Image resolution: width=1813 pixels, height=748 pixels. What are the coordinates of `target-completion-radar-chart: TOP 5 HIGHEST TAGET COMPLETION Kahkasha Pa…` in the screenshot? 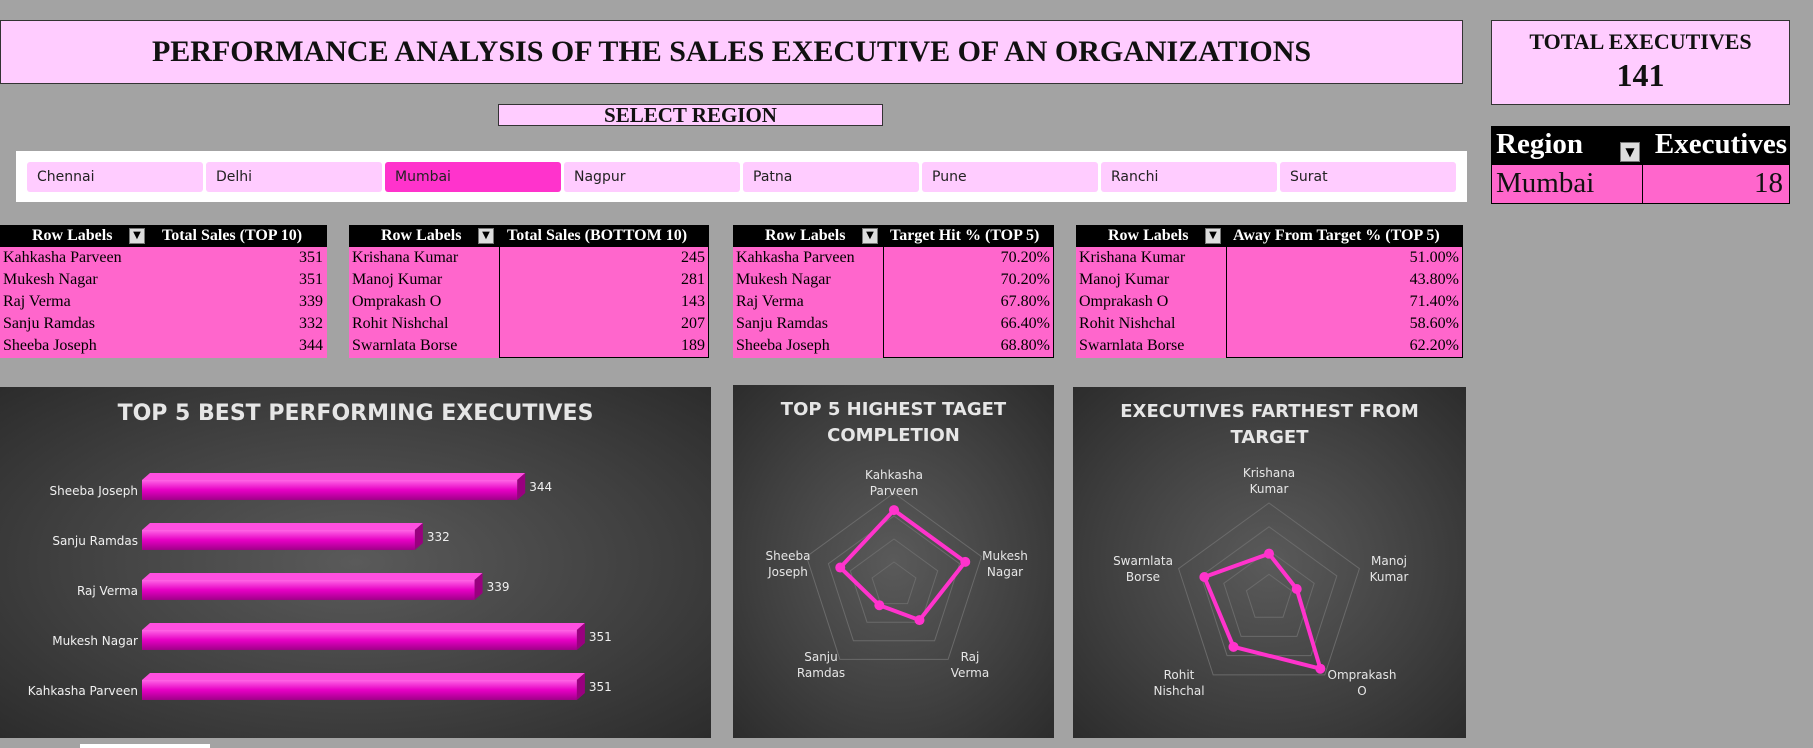 It's located at (893, 561).